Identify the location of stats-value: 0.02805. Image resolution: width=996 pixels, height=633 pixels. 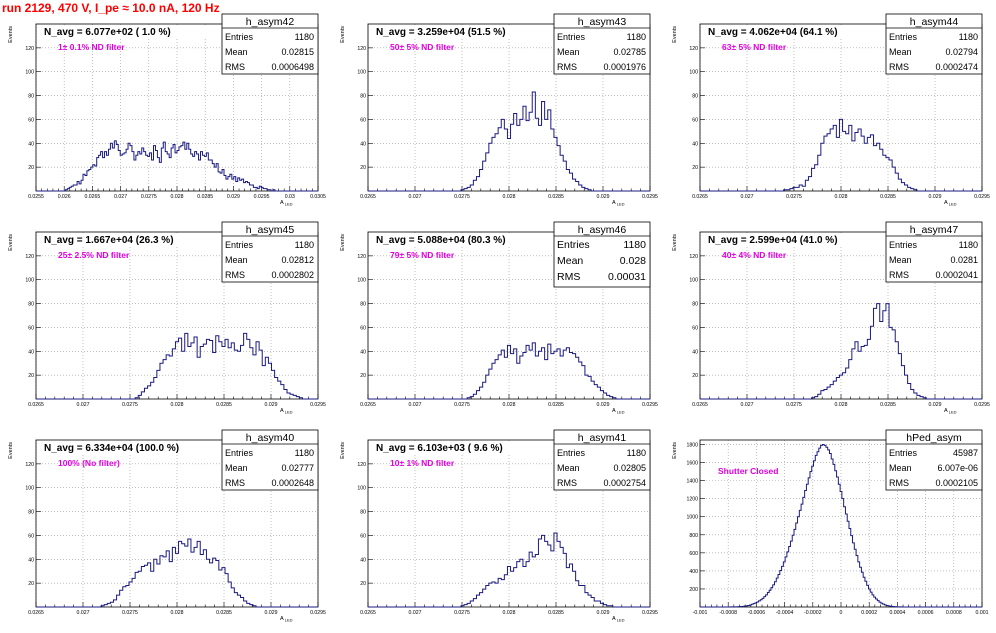
(629, 468).